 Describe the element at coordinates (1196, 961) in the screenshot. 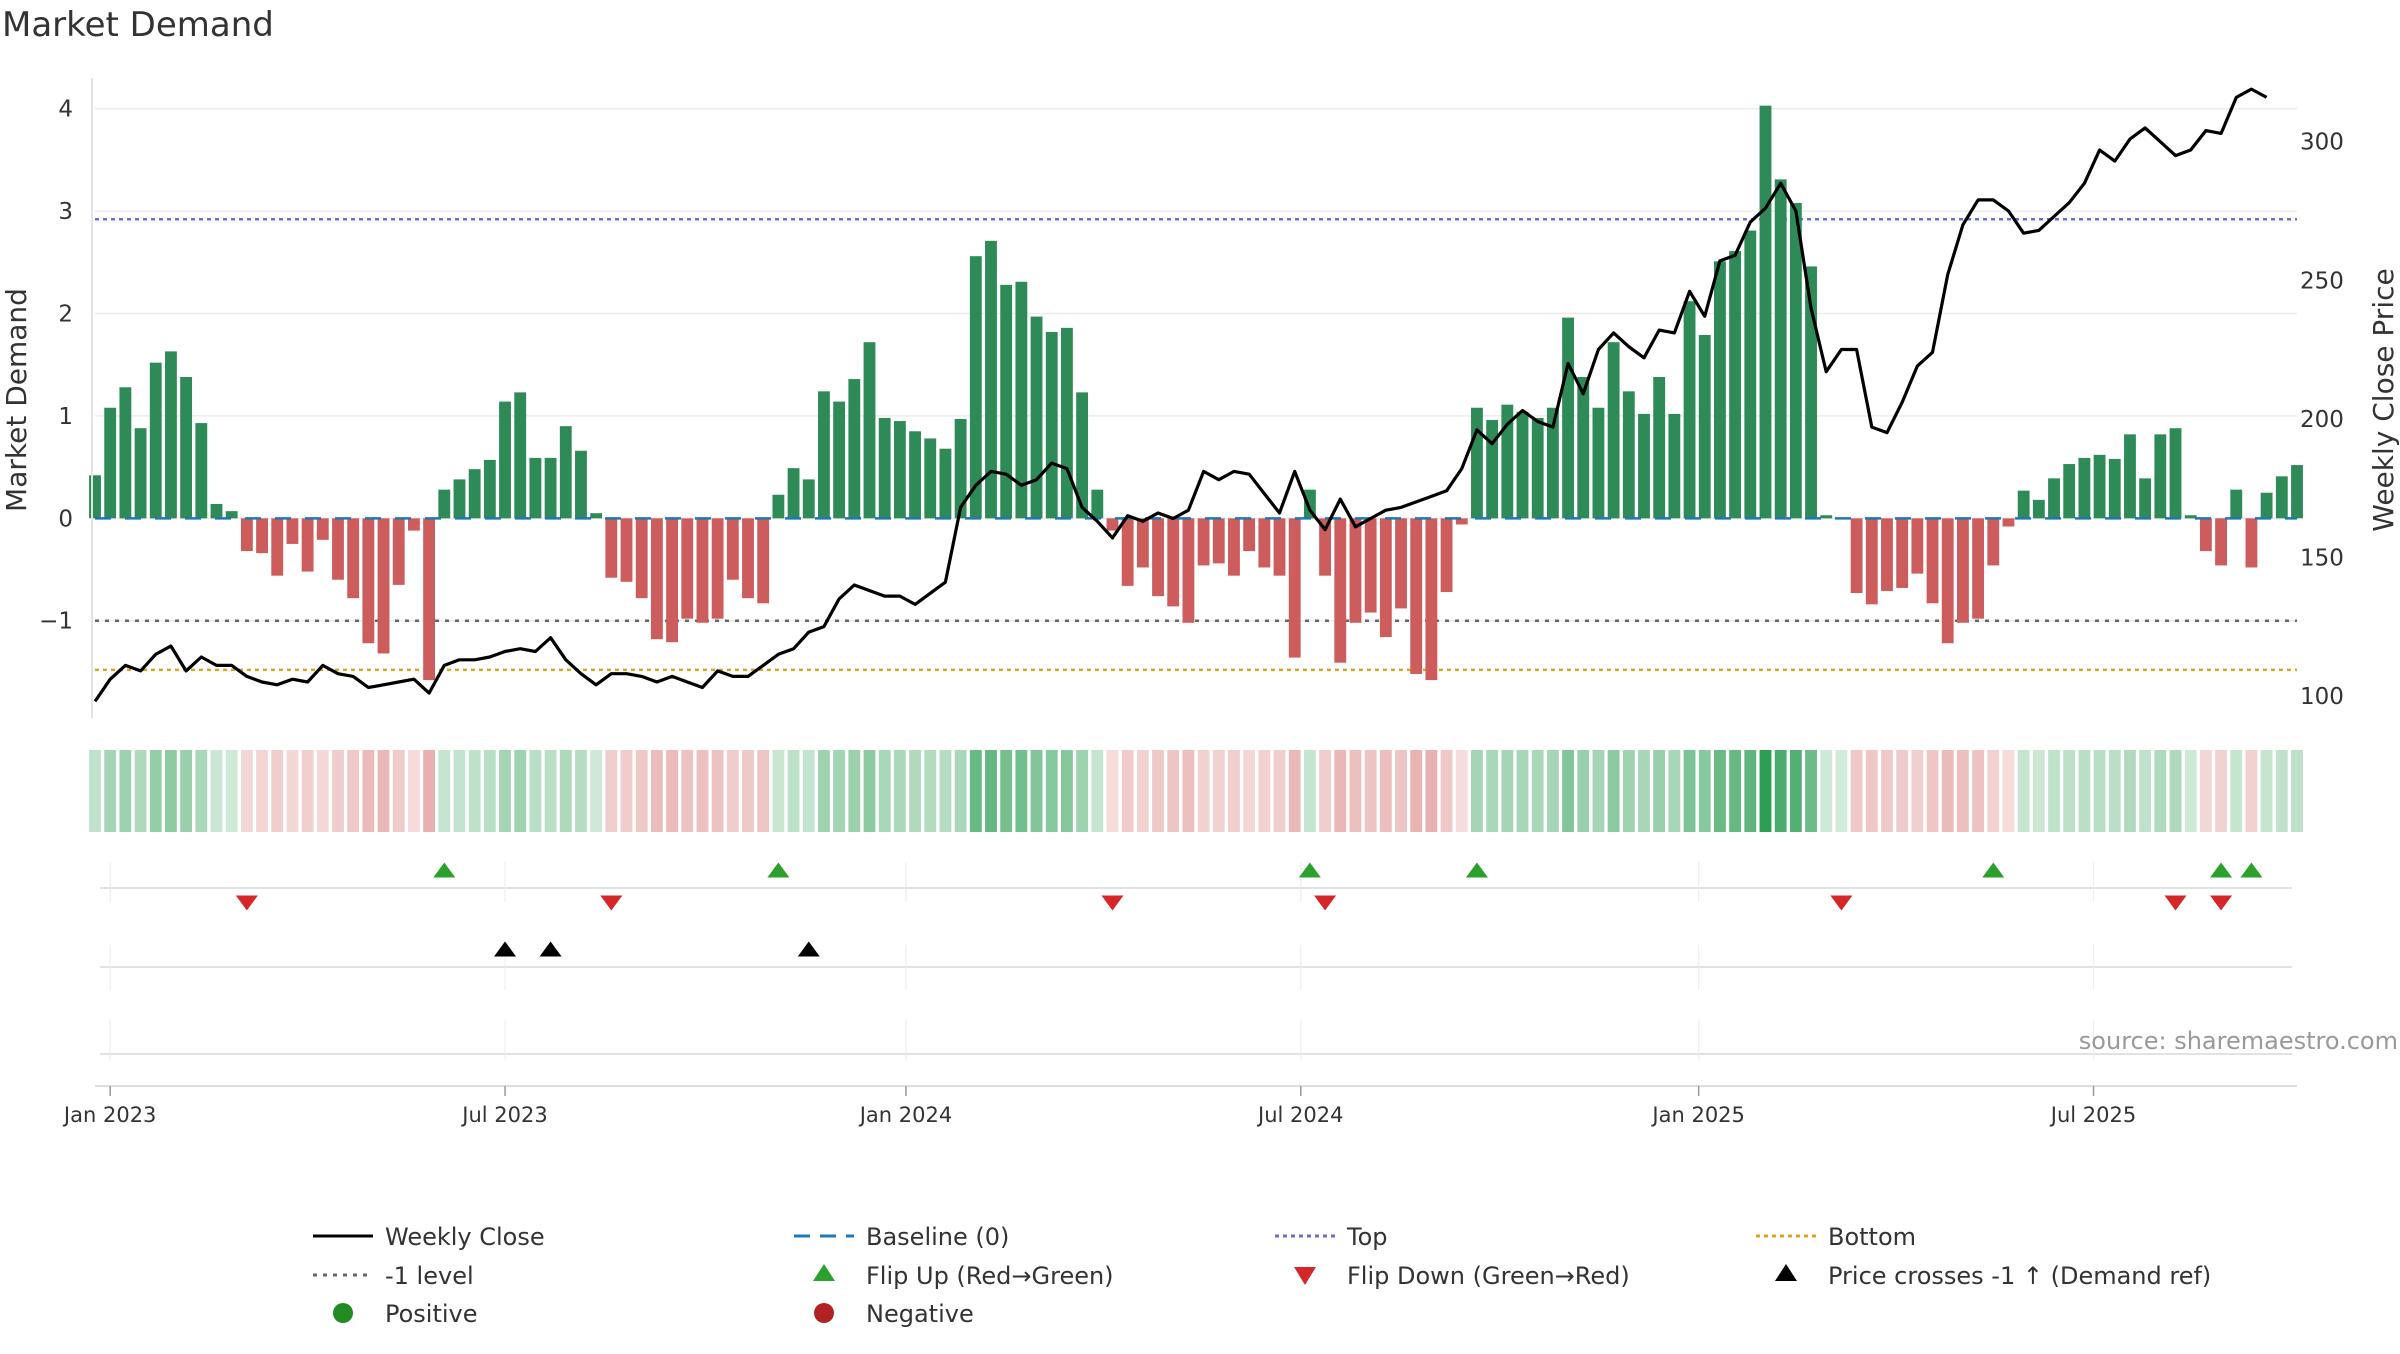

I see `event-markers` at that location.